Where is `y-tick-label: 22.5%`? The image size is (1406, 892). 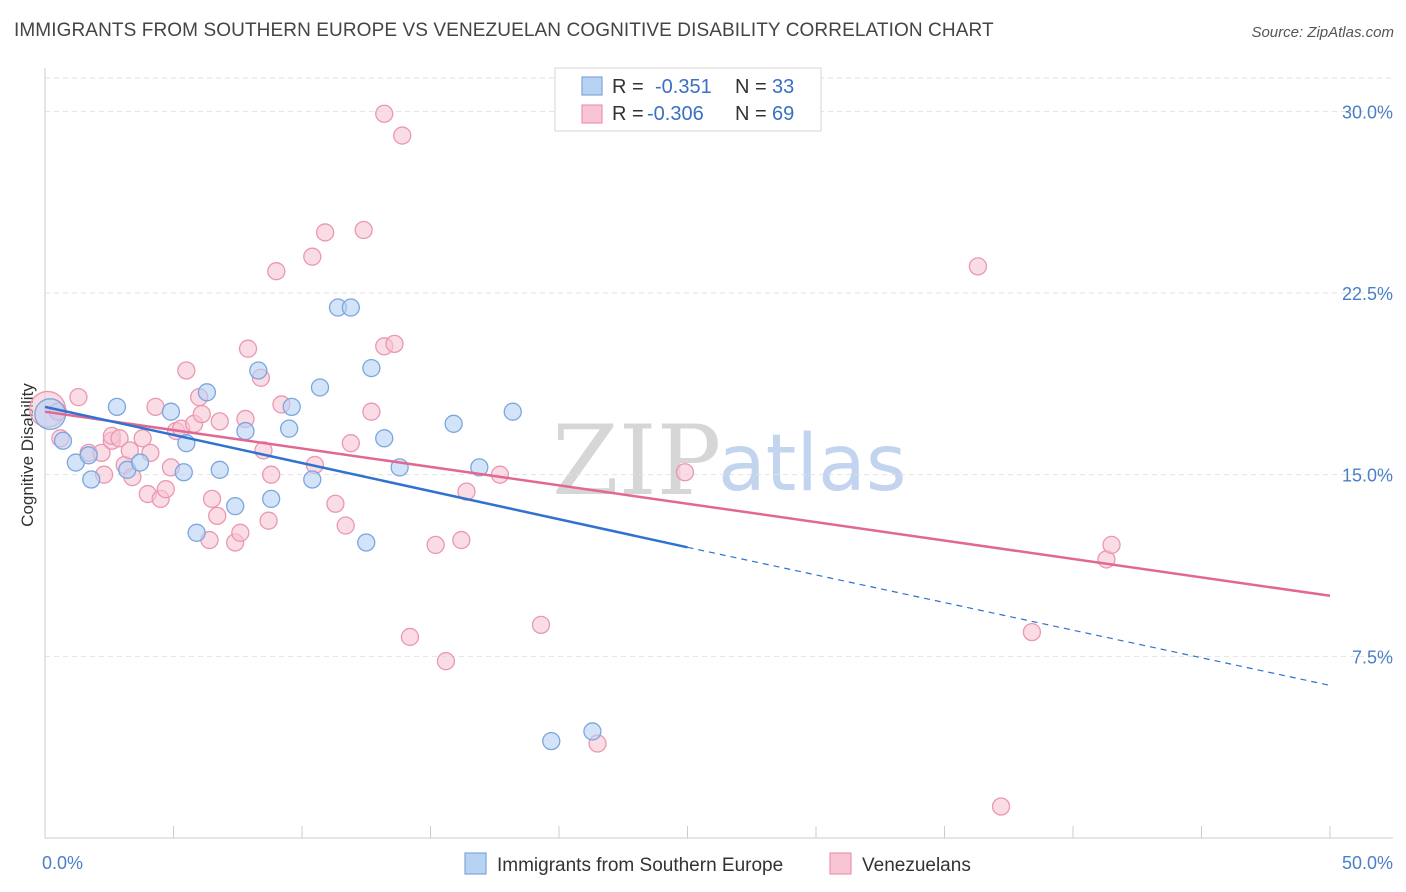 y-tick-label: 22.5% is located at coordinates (1367, 294).